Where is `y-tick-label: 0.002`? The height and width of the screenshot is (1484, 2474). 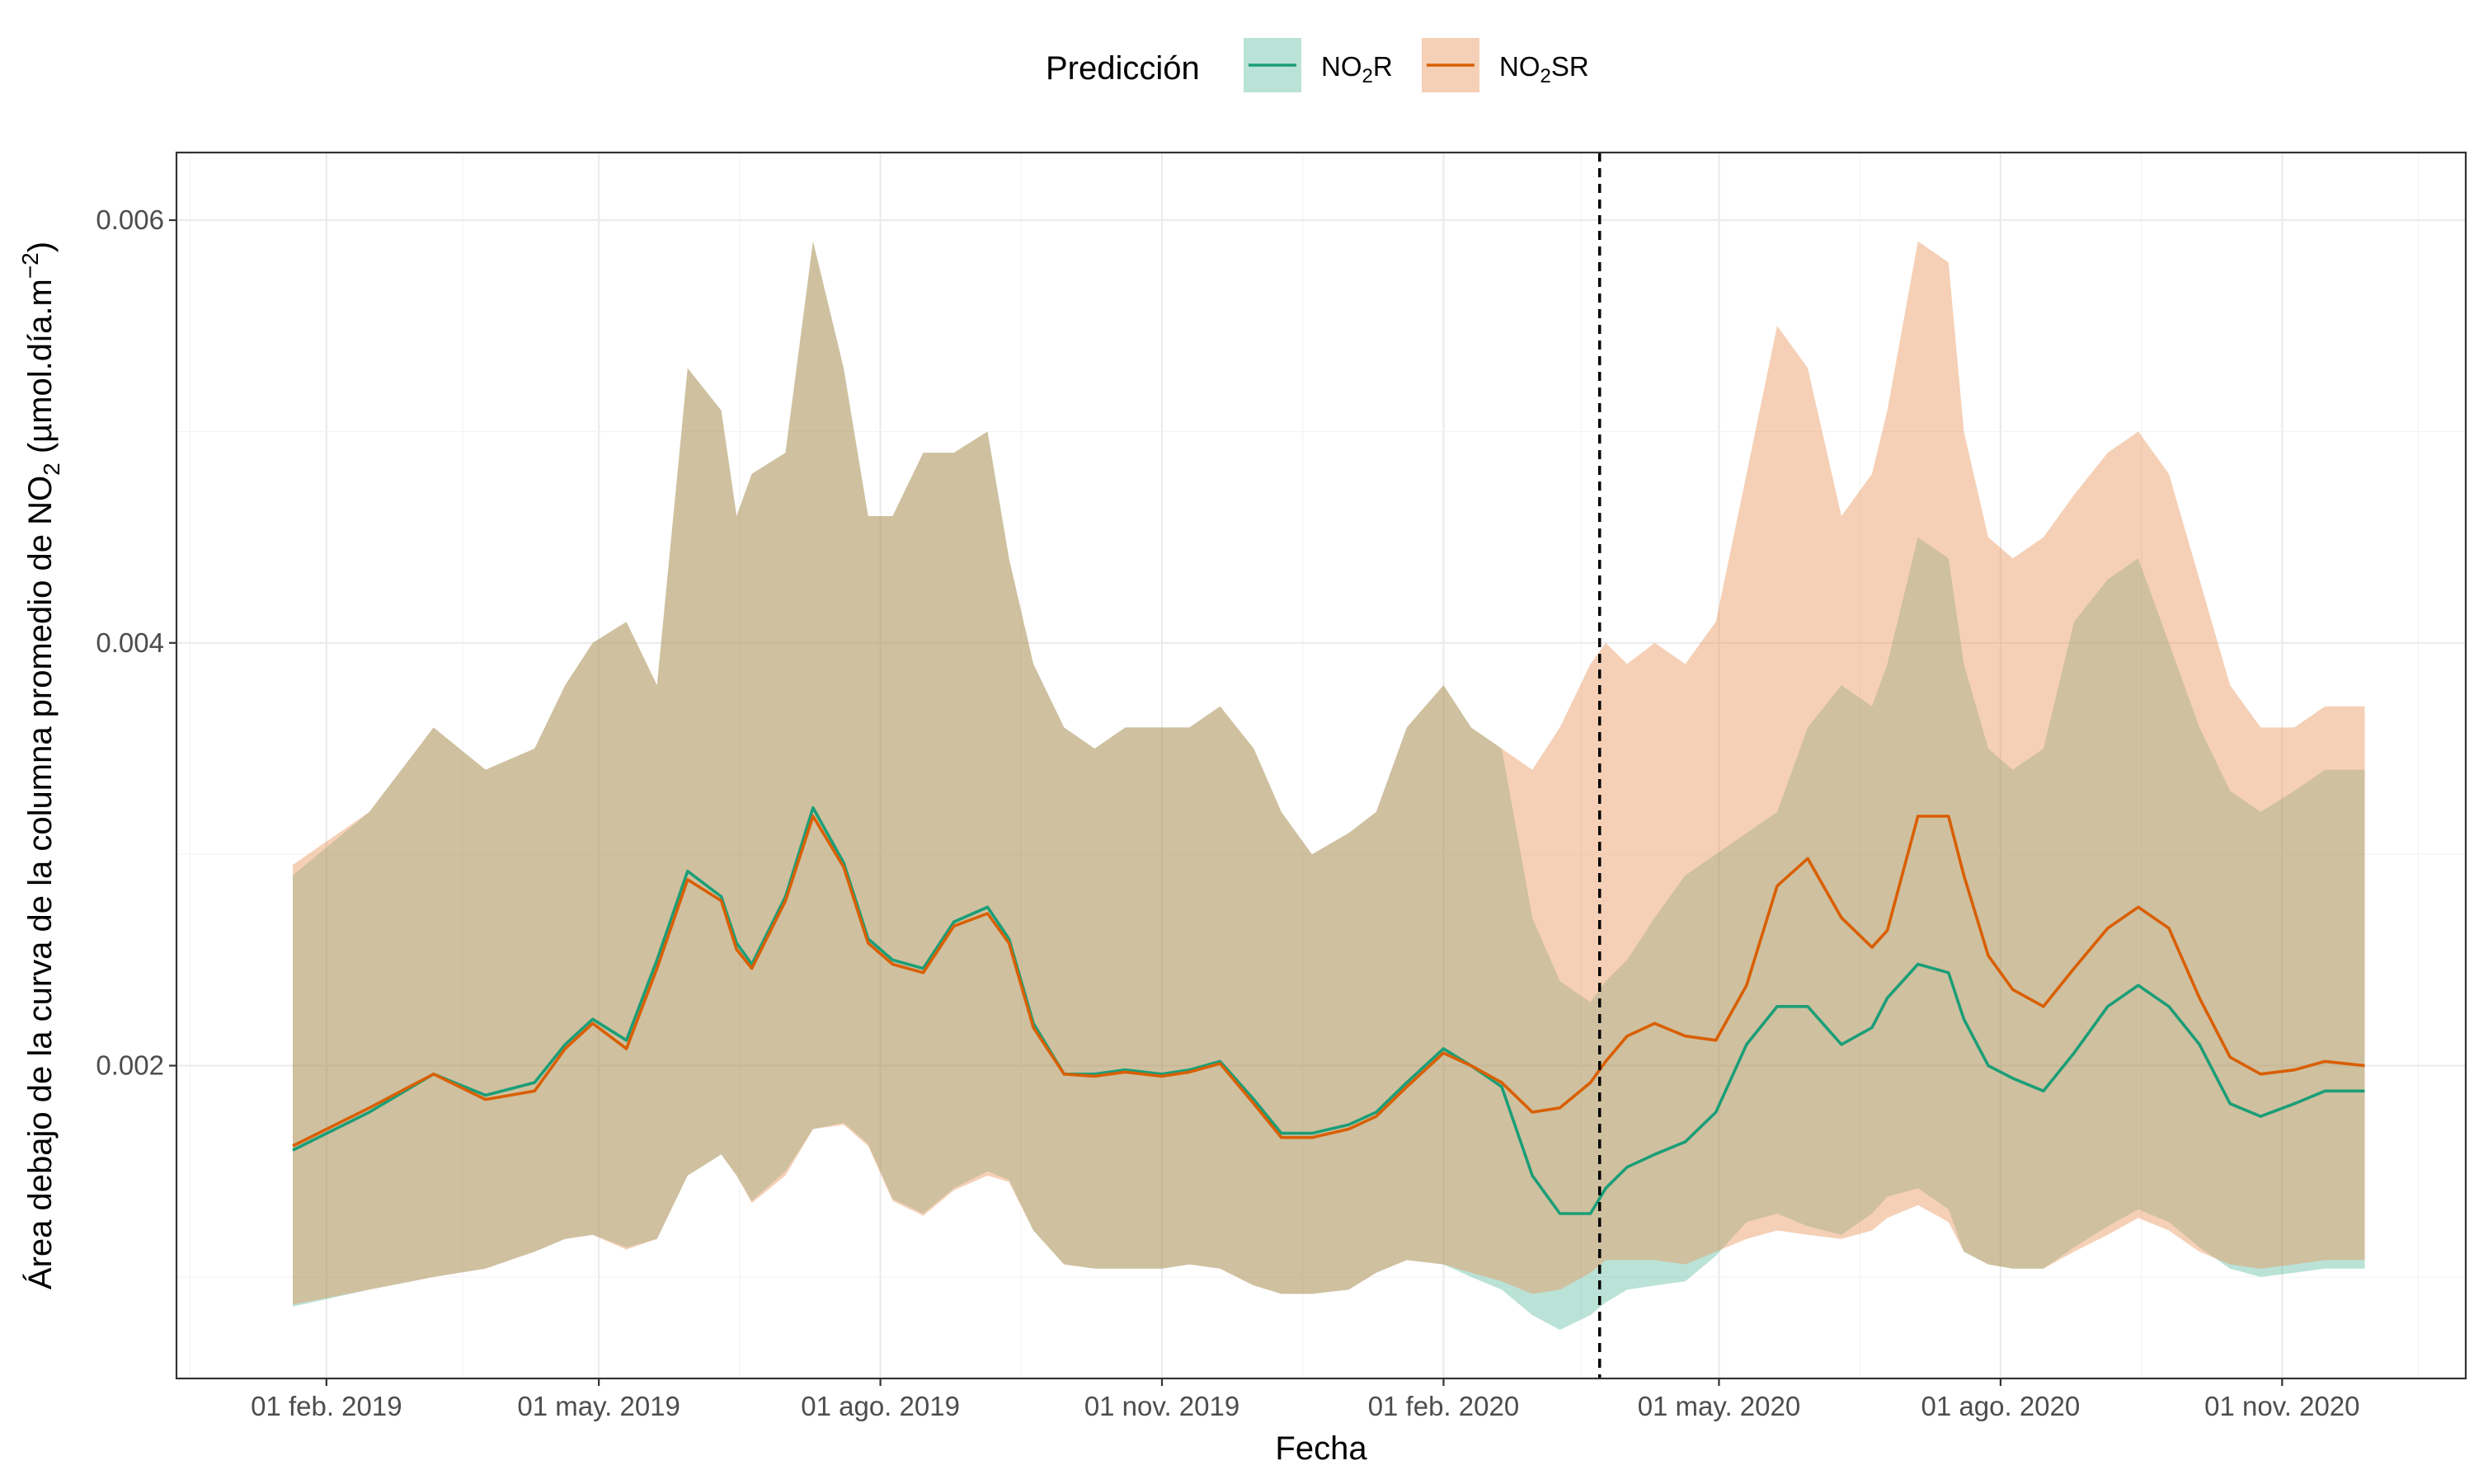
y-tick-label: 0.002 is located at coordinates (130, 1065).